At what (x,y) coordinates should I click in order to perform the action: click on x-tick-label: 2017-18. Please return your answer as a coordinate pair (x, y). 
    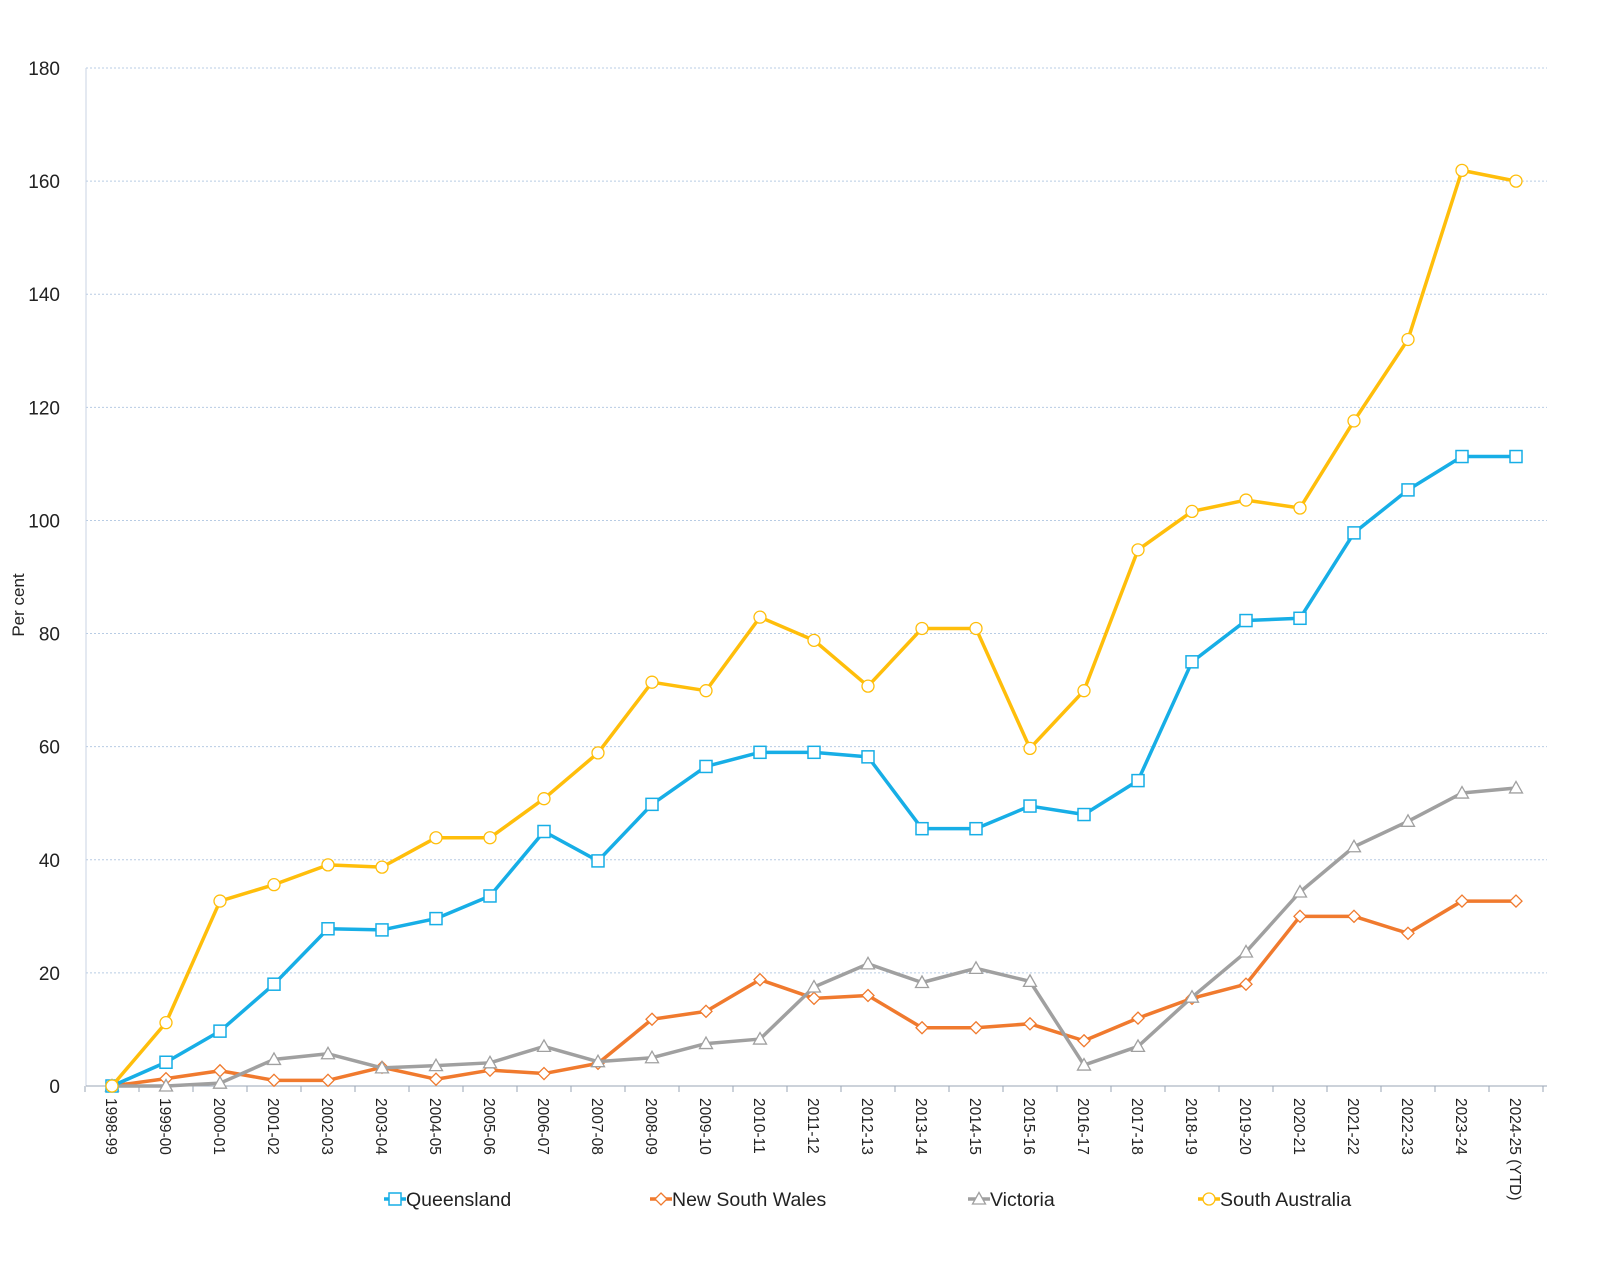
    Looking at the image, I should click on (1136, 1126).